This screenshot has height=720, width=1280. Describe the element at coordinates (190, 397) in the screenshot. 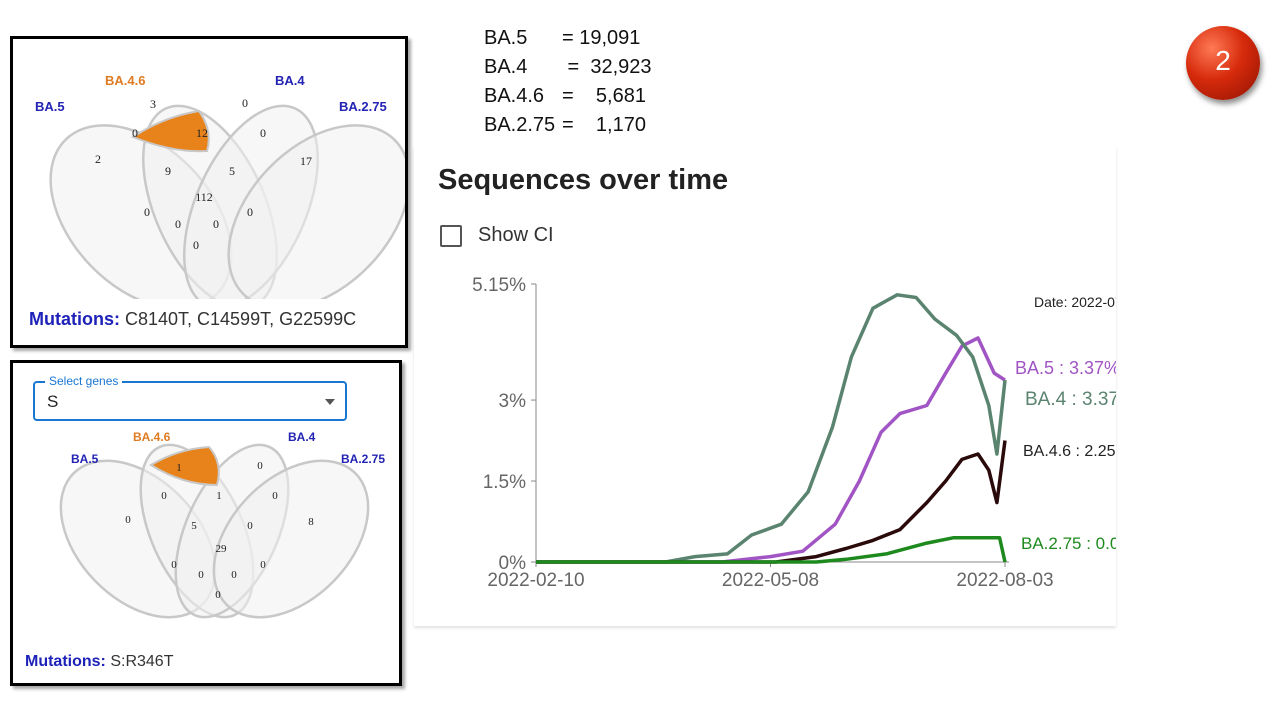

I see `gene-select: Select genes S` at that location.